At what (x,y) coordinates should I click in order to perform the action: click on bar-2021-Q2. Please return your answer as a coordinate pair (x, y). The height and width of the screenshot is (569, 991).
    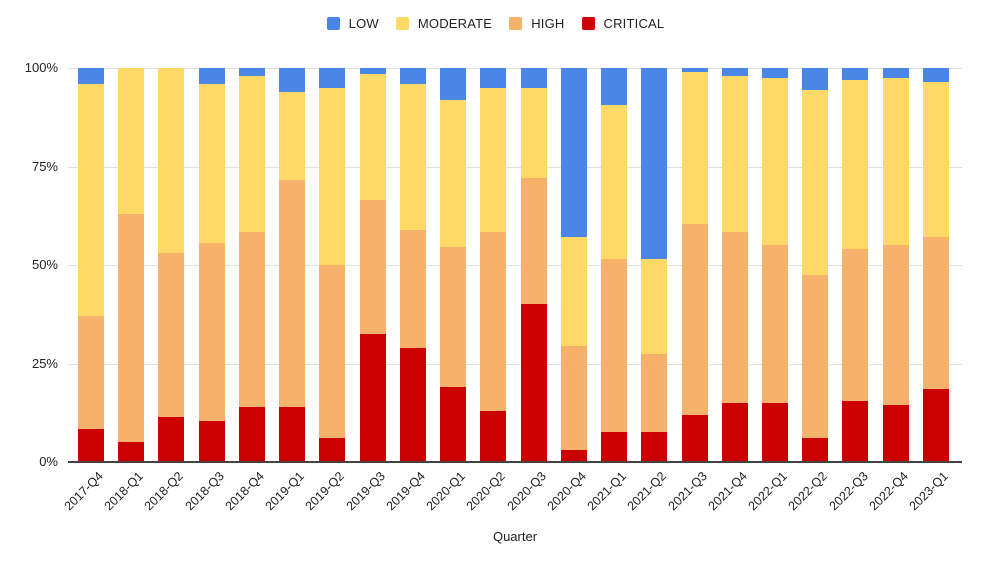
    Looking at the image, I should click on (654, 265).